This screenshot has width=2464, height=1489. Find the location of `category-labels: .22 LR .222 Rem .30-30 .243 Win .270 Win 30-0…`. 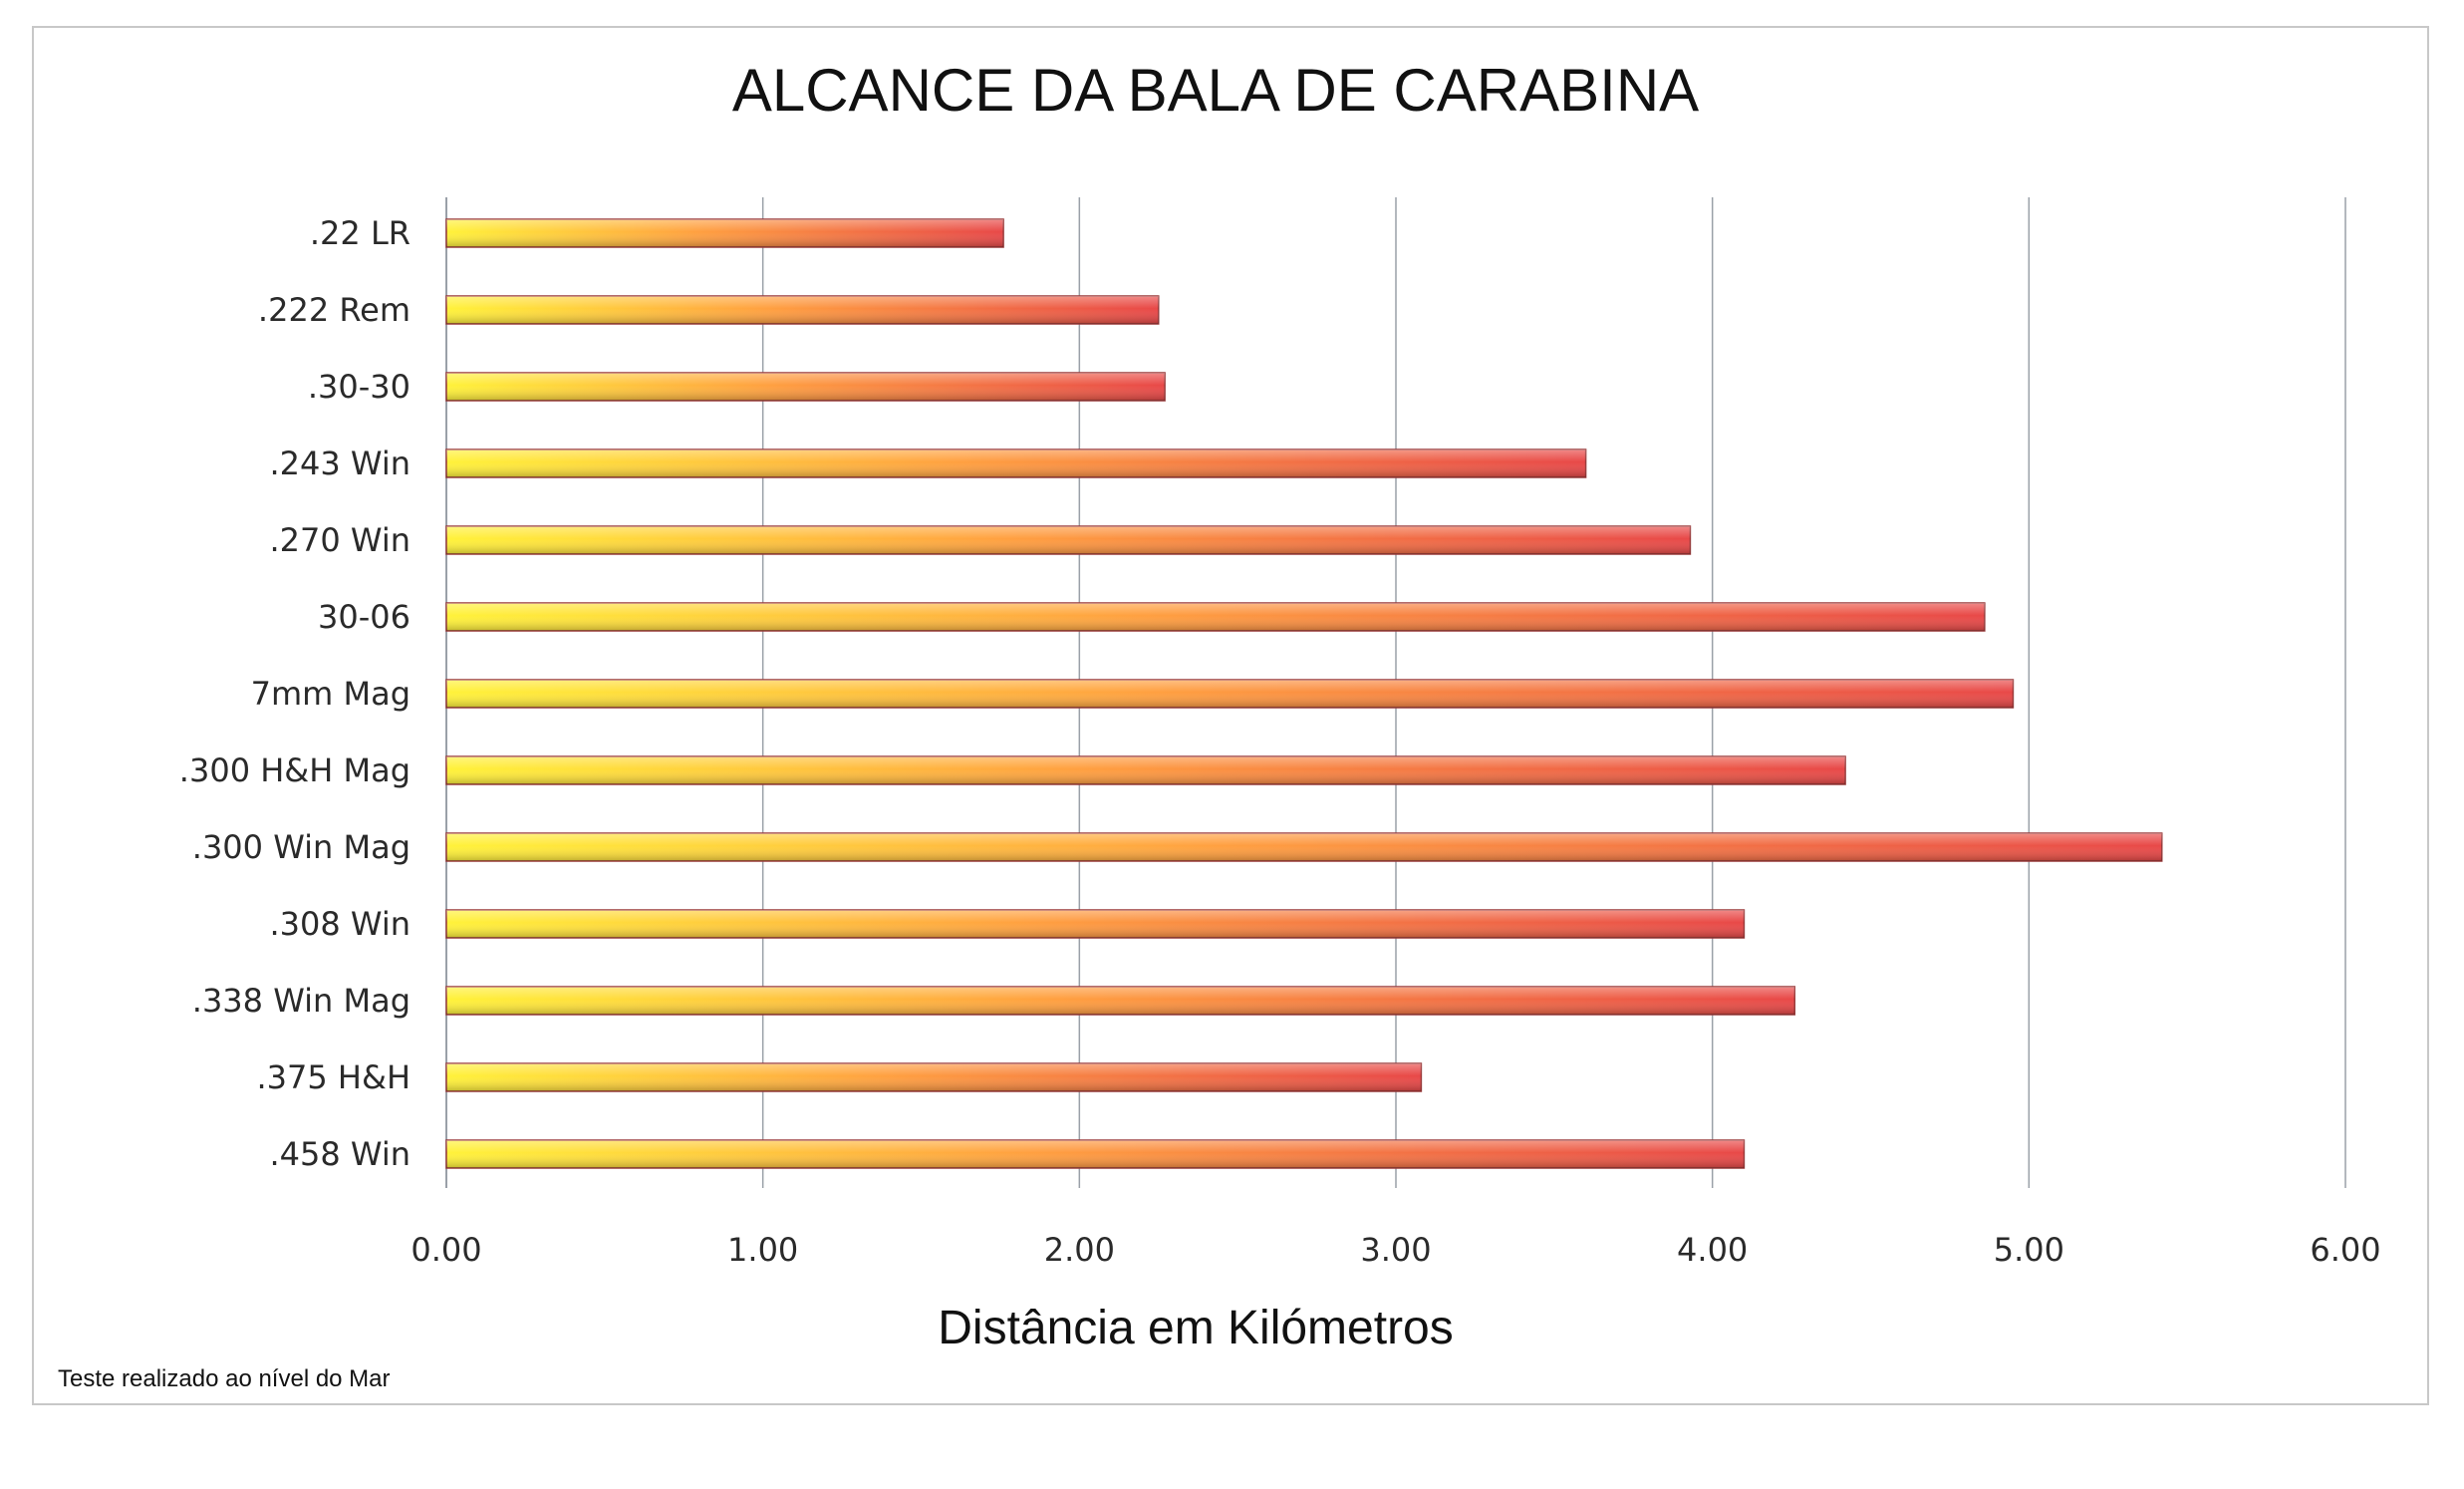

category-labels: .22 LR .222 Rem .30-30 .243 Win .270 Win 30-0… is located at coordinates (295, 693).